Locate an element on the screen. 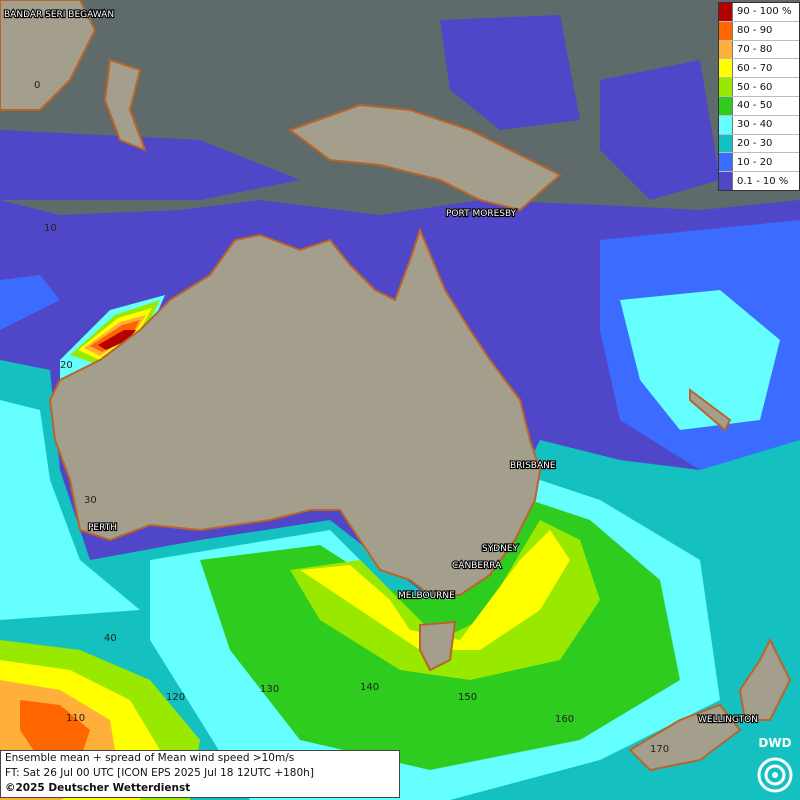 The height and width of the screenshot is (800, 800). legend-row: 60 - 70 is located at coordinates (759, 69).